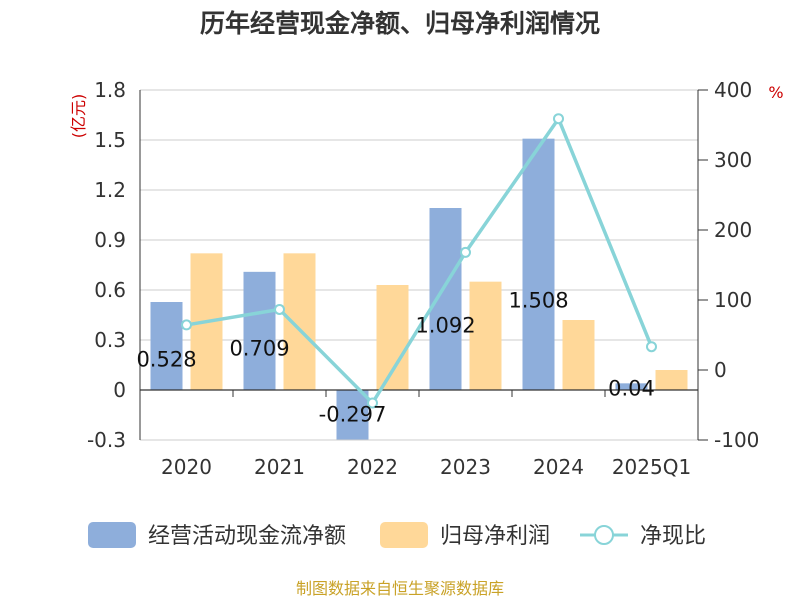 Image resolution: width=800 pixels, height=600 pixels. What do you see at coordinates (110, 190) in the screenshot?
I see `y-left-tick-label: 1.2` at bounding box center [110, 190].